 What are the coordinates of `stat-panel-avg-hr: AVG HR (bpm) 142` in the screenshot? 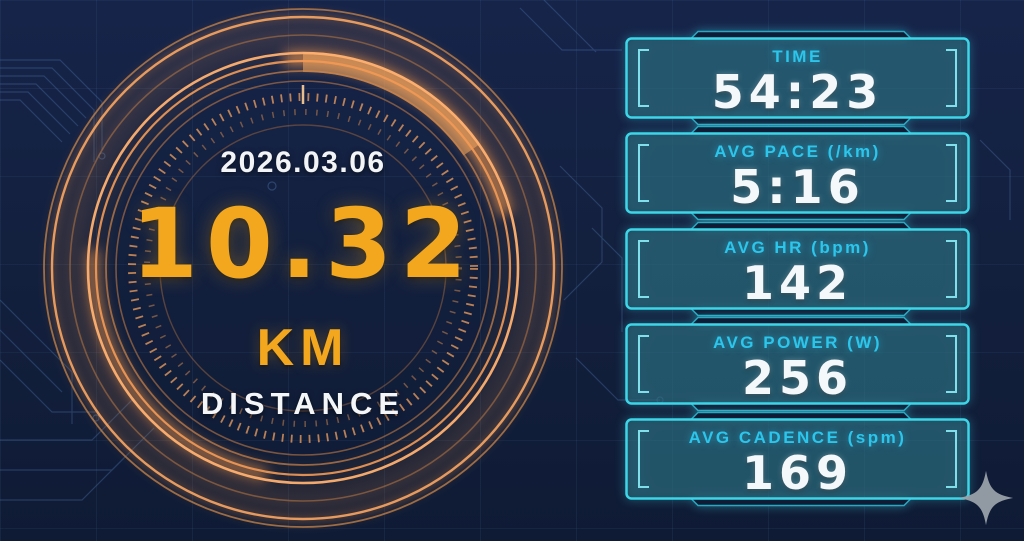 It's located at (797, 268).